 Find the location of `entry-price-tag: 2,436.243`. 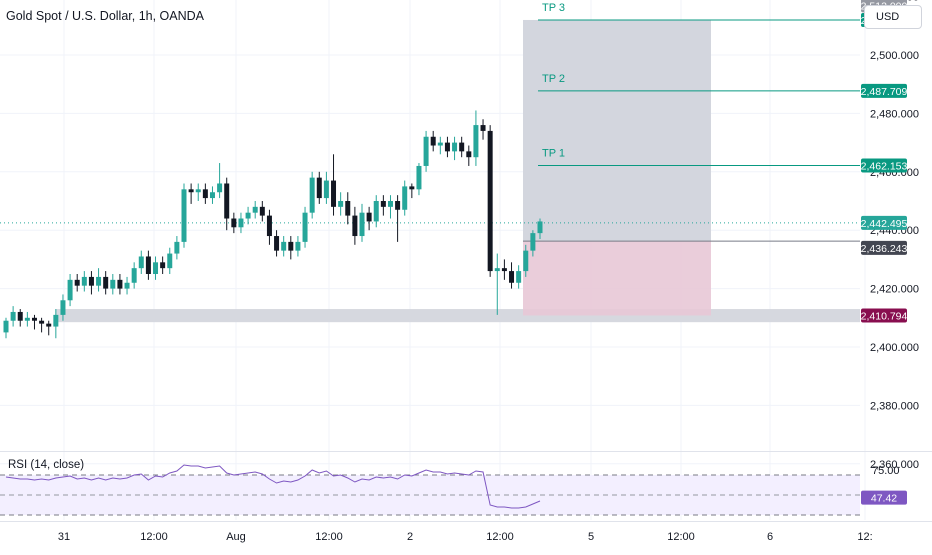

entry-price-tag: 2,436.243 is located at coordinates (884, 247).